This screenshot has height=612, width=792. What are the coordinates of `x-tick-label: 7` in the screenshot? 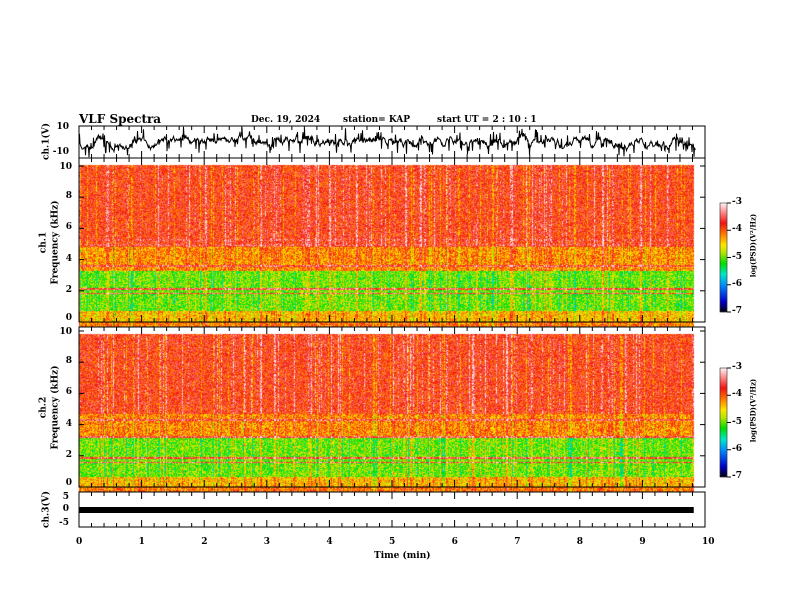 It's located at (517, 542).